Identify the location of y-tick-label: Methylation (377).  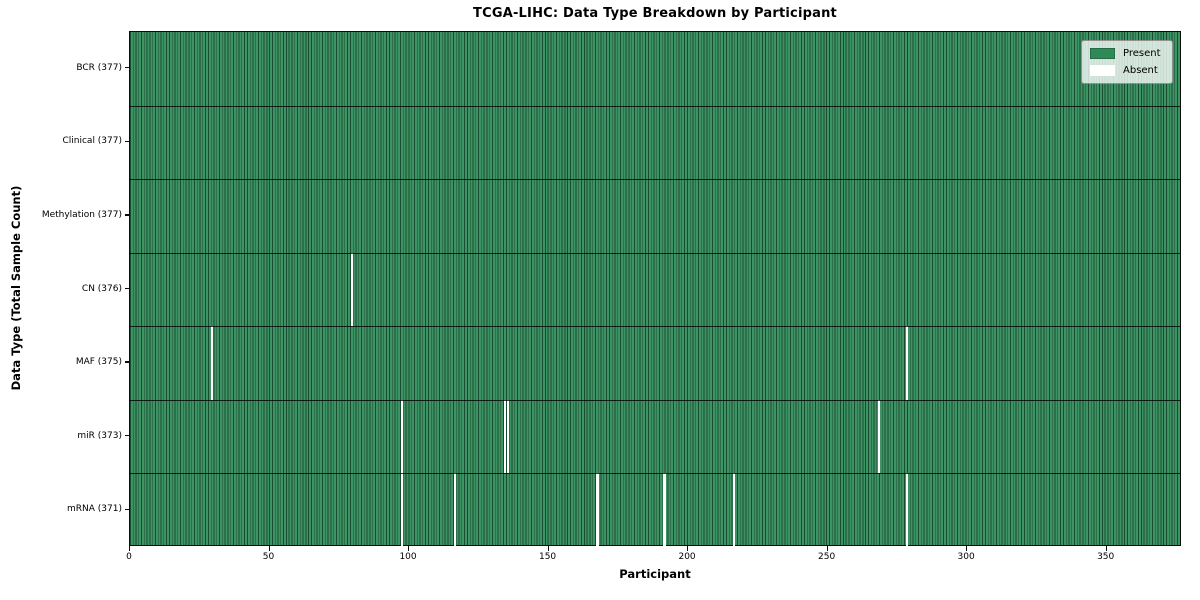
(81, 214).